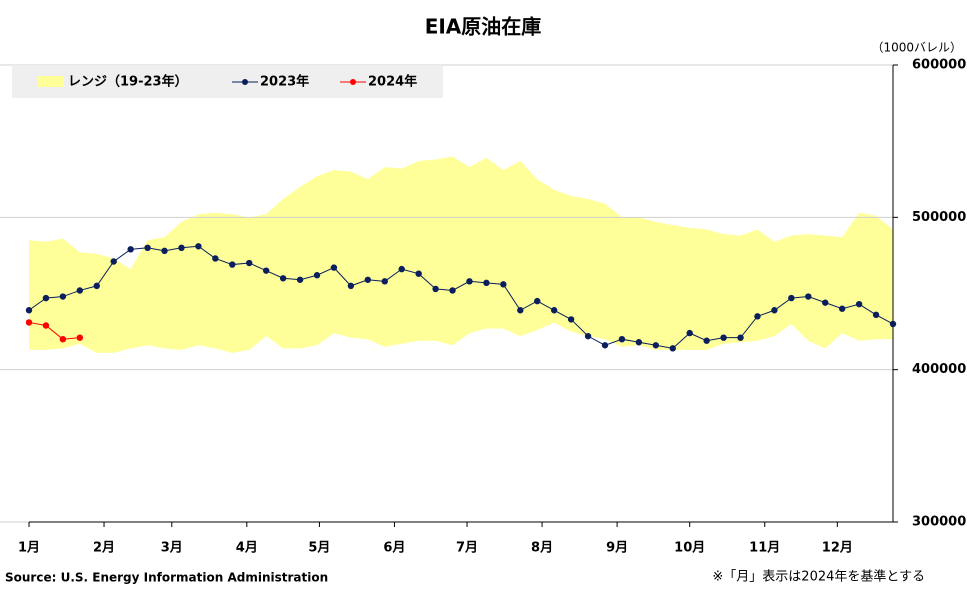 This screenshot has height=590, width=967. I want to click on legend-label: 2024年, so click(392, 82).